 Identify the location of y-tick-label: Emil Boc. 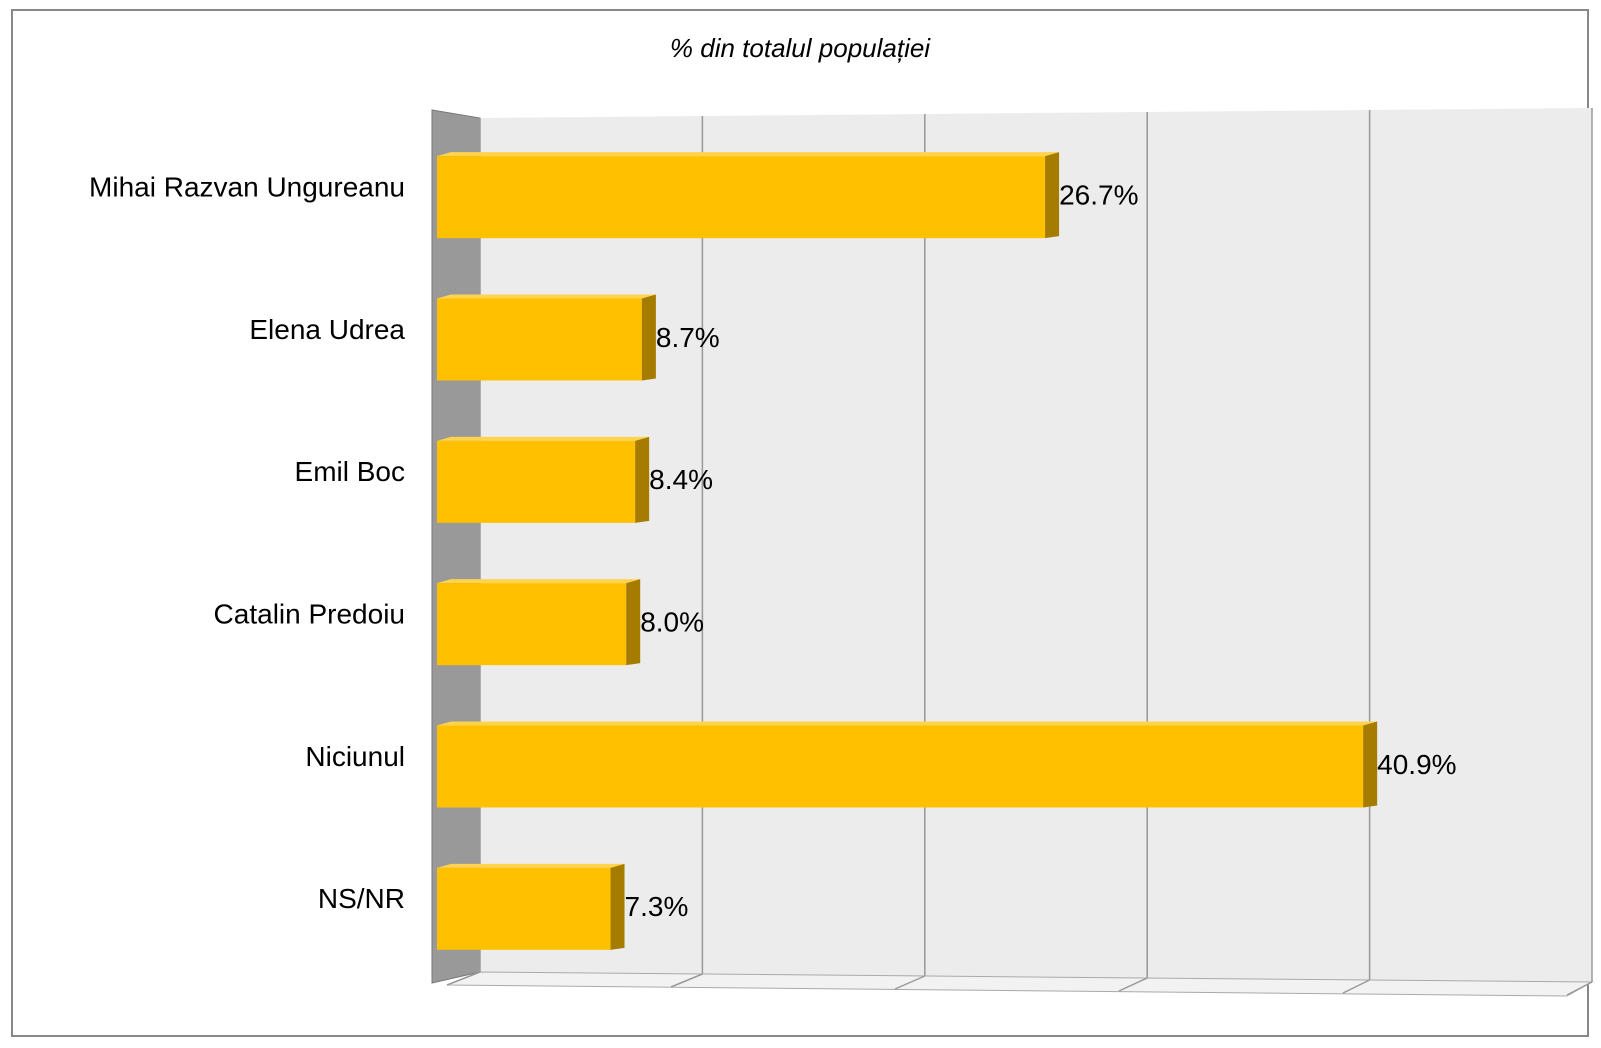
(350, 471).